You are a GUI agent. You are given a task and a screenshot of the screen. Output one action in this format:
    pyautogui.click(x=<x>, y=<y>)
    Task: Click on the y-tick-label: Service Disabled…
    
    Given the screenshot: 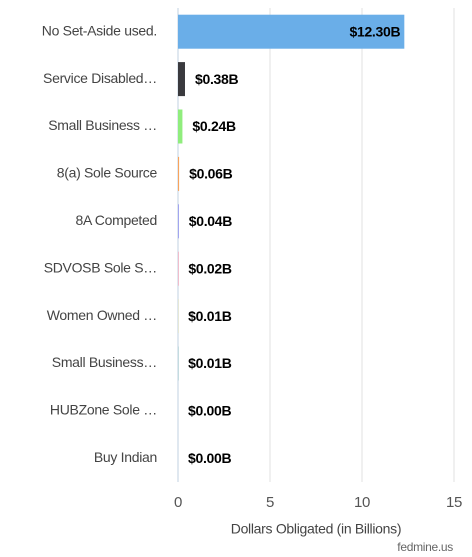 What is the action you would take?
    pyautogui.click(x=100, y=78)
    